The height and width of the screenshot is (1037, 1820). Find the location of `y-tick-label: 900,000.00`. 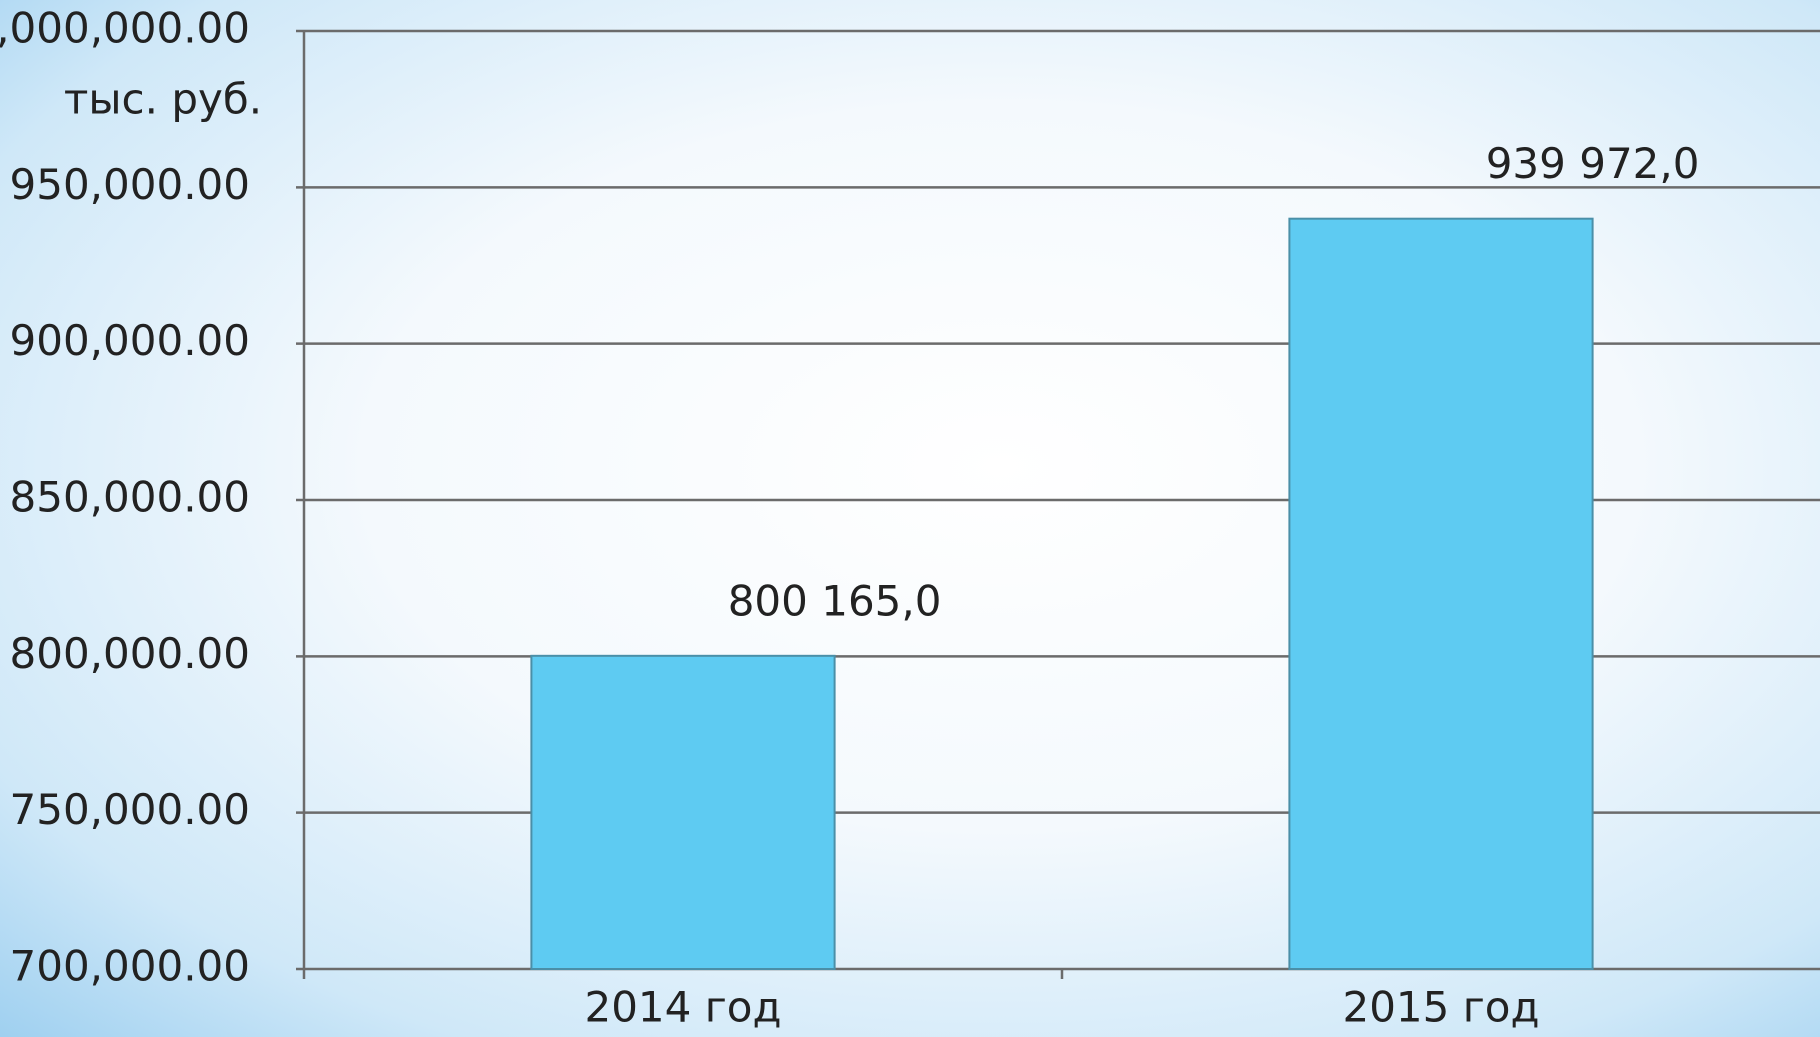

y-tick-label: 900,000.00 is located at coordinates (130, 340).